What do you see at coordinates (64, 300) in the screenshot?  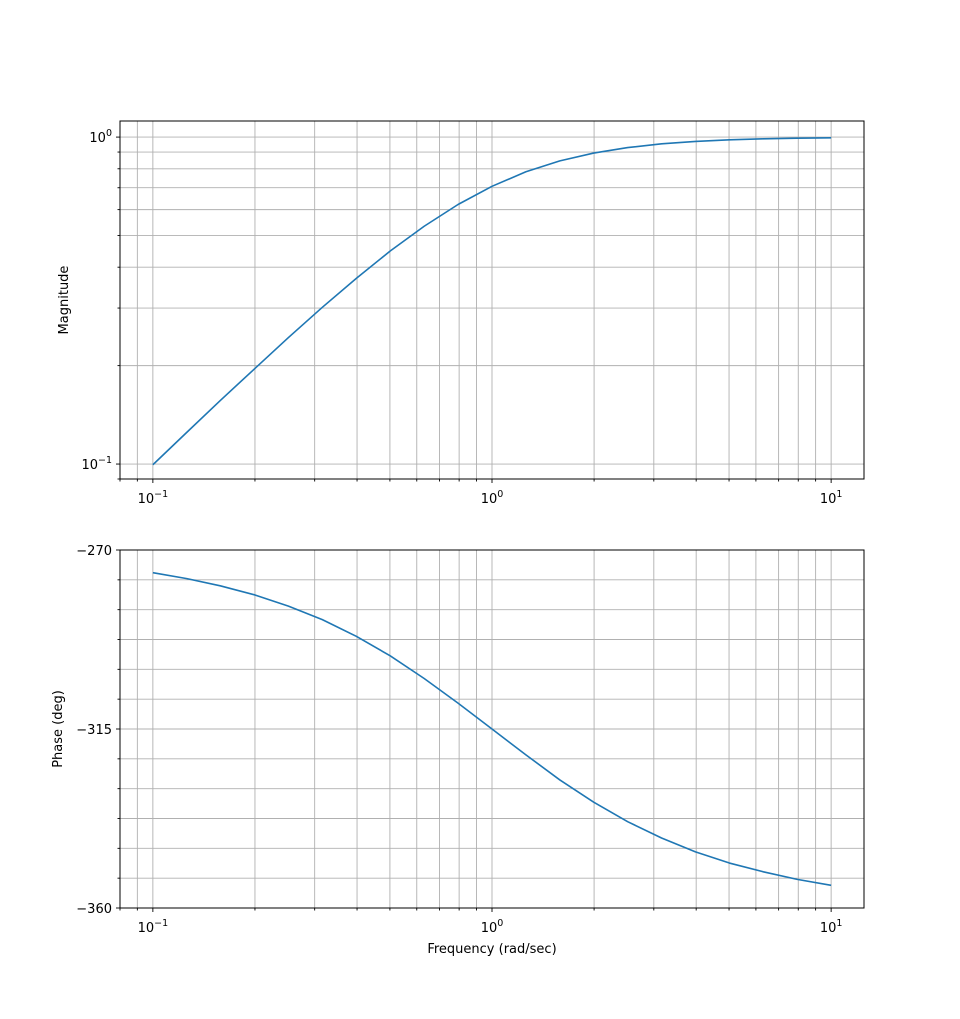 I see `y-axis-label: Magnitude` at bounding box center [64, 300].